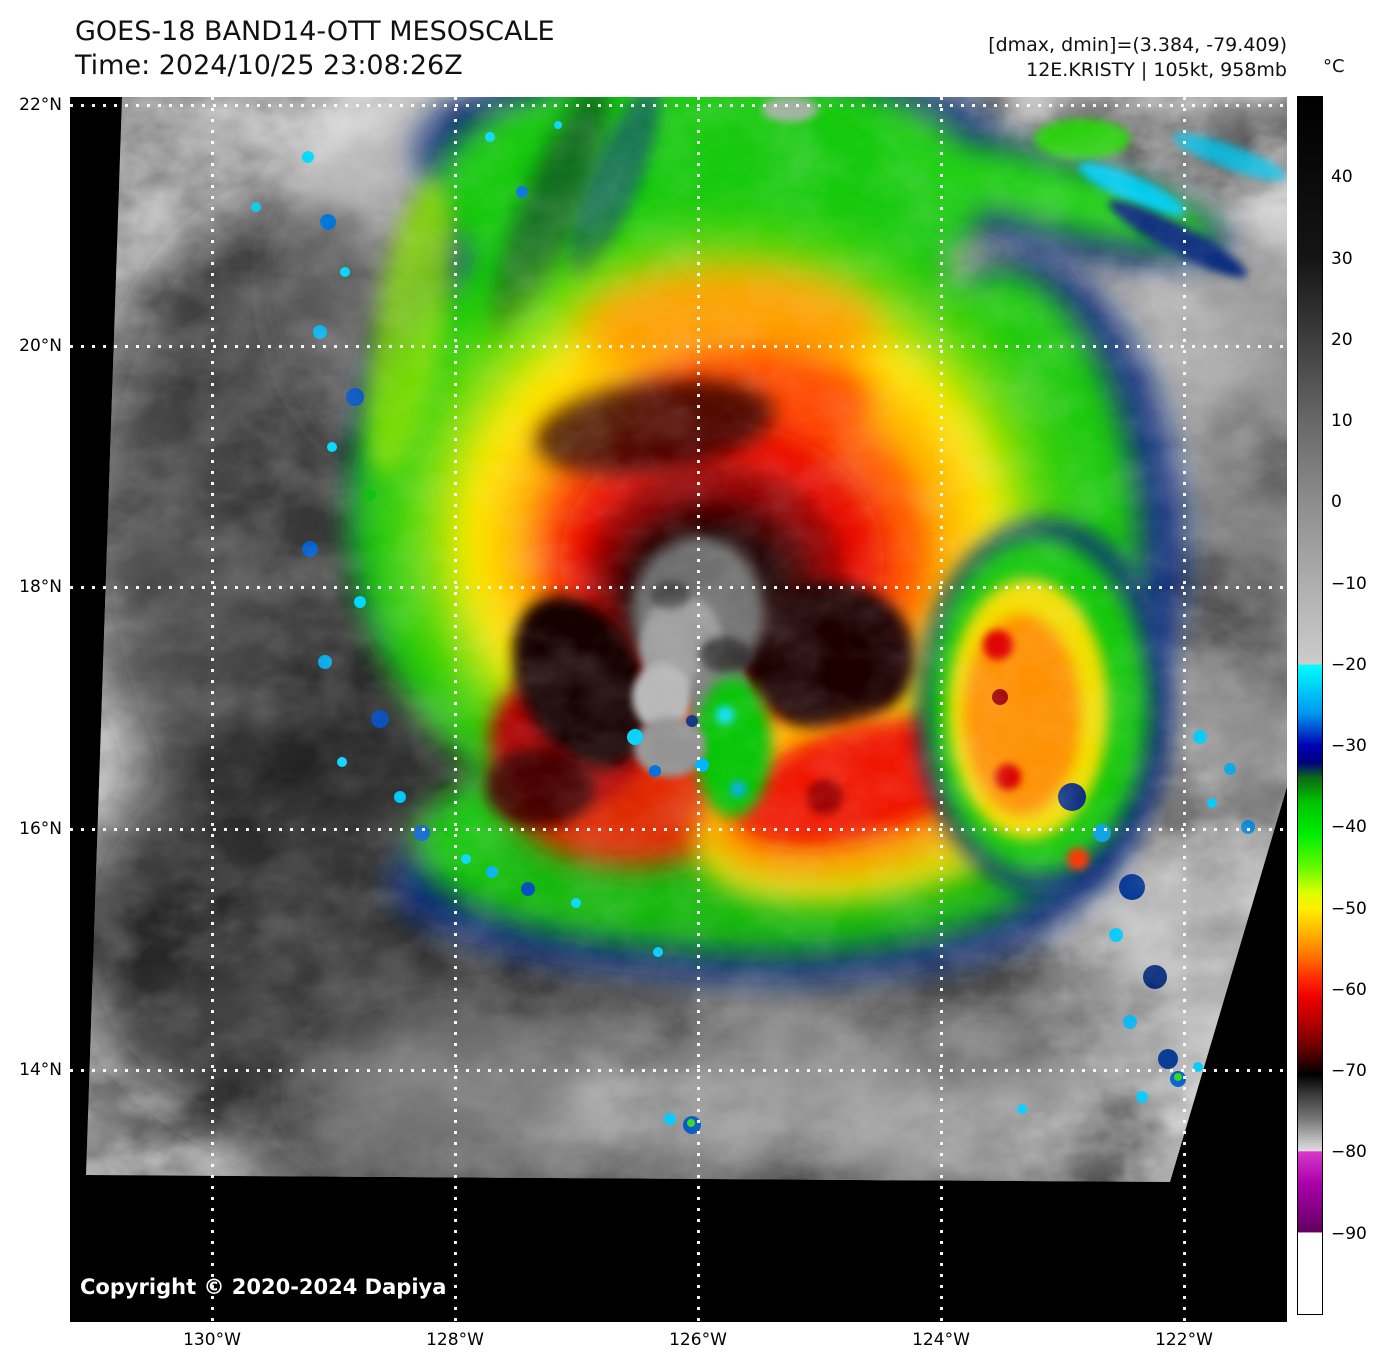 The width and height of the screenshot is (1390, 1361). What do you see at coordinates (1349, 989) in the screenshot?
I see `colorbar-tick-label: −60` at bounding box center [1349, 989].